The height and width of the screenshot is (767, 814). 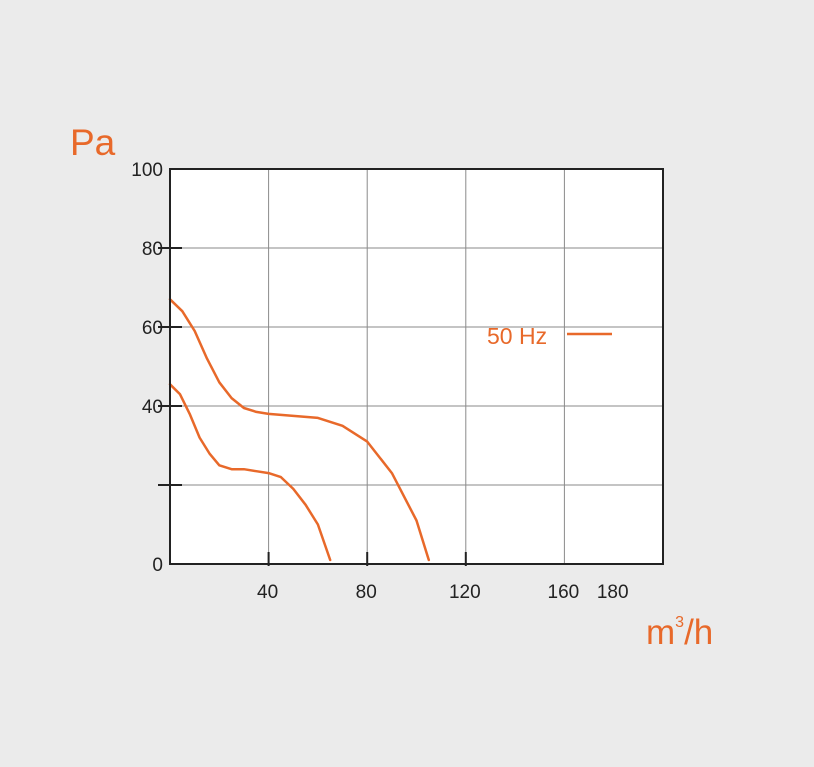 I want to click on x-axis-label: m3/h, so click(x=679, y=632).